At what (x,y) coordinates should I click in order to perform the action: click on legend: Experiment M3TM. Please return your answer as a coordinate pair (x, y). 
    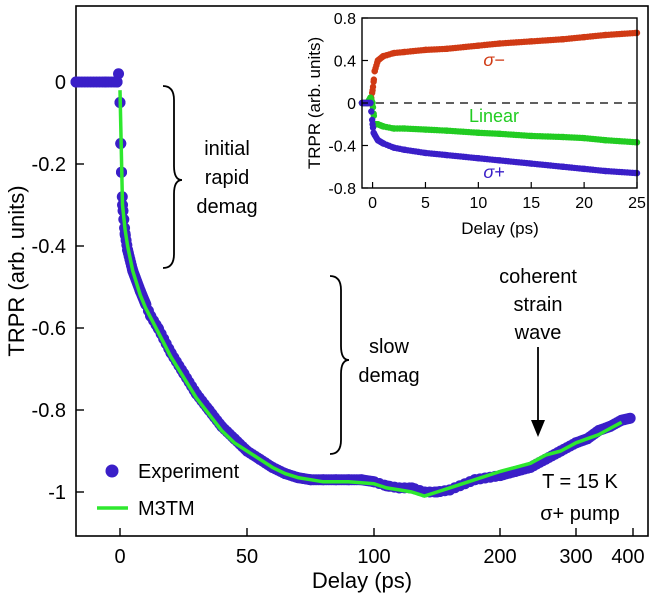
    Looking at the image, I should click on (168, 490).